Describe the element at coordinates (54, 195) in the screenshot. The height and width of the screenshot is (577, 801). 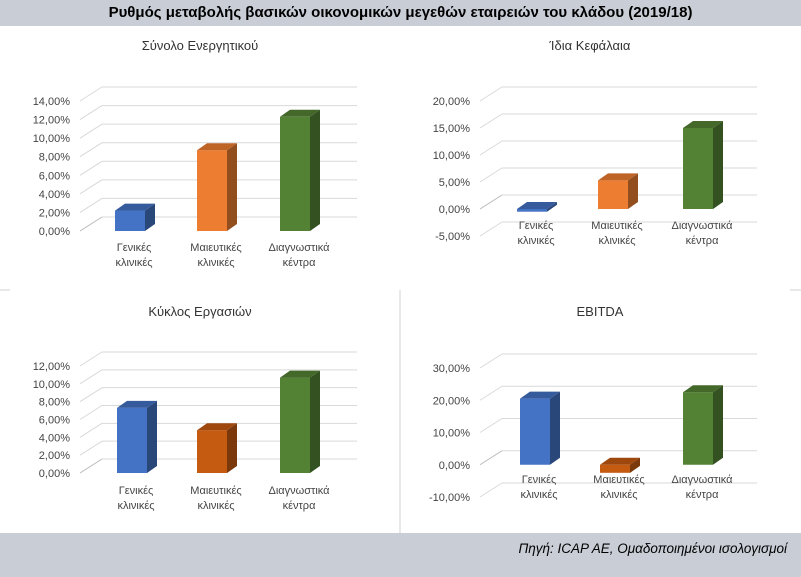
I see `y-tick-label: 4,00%` at that location.